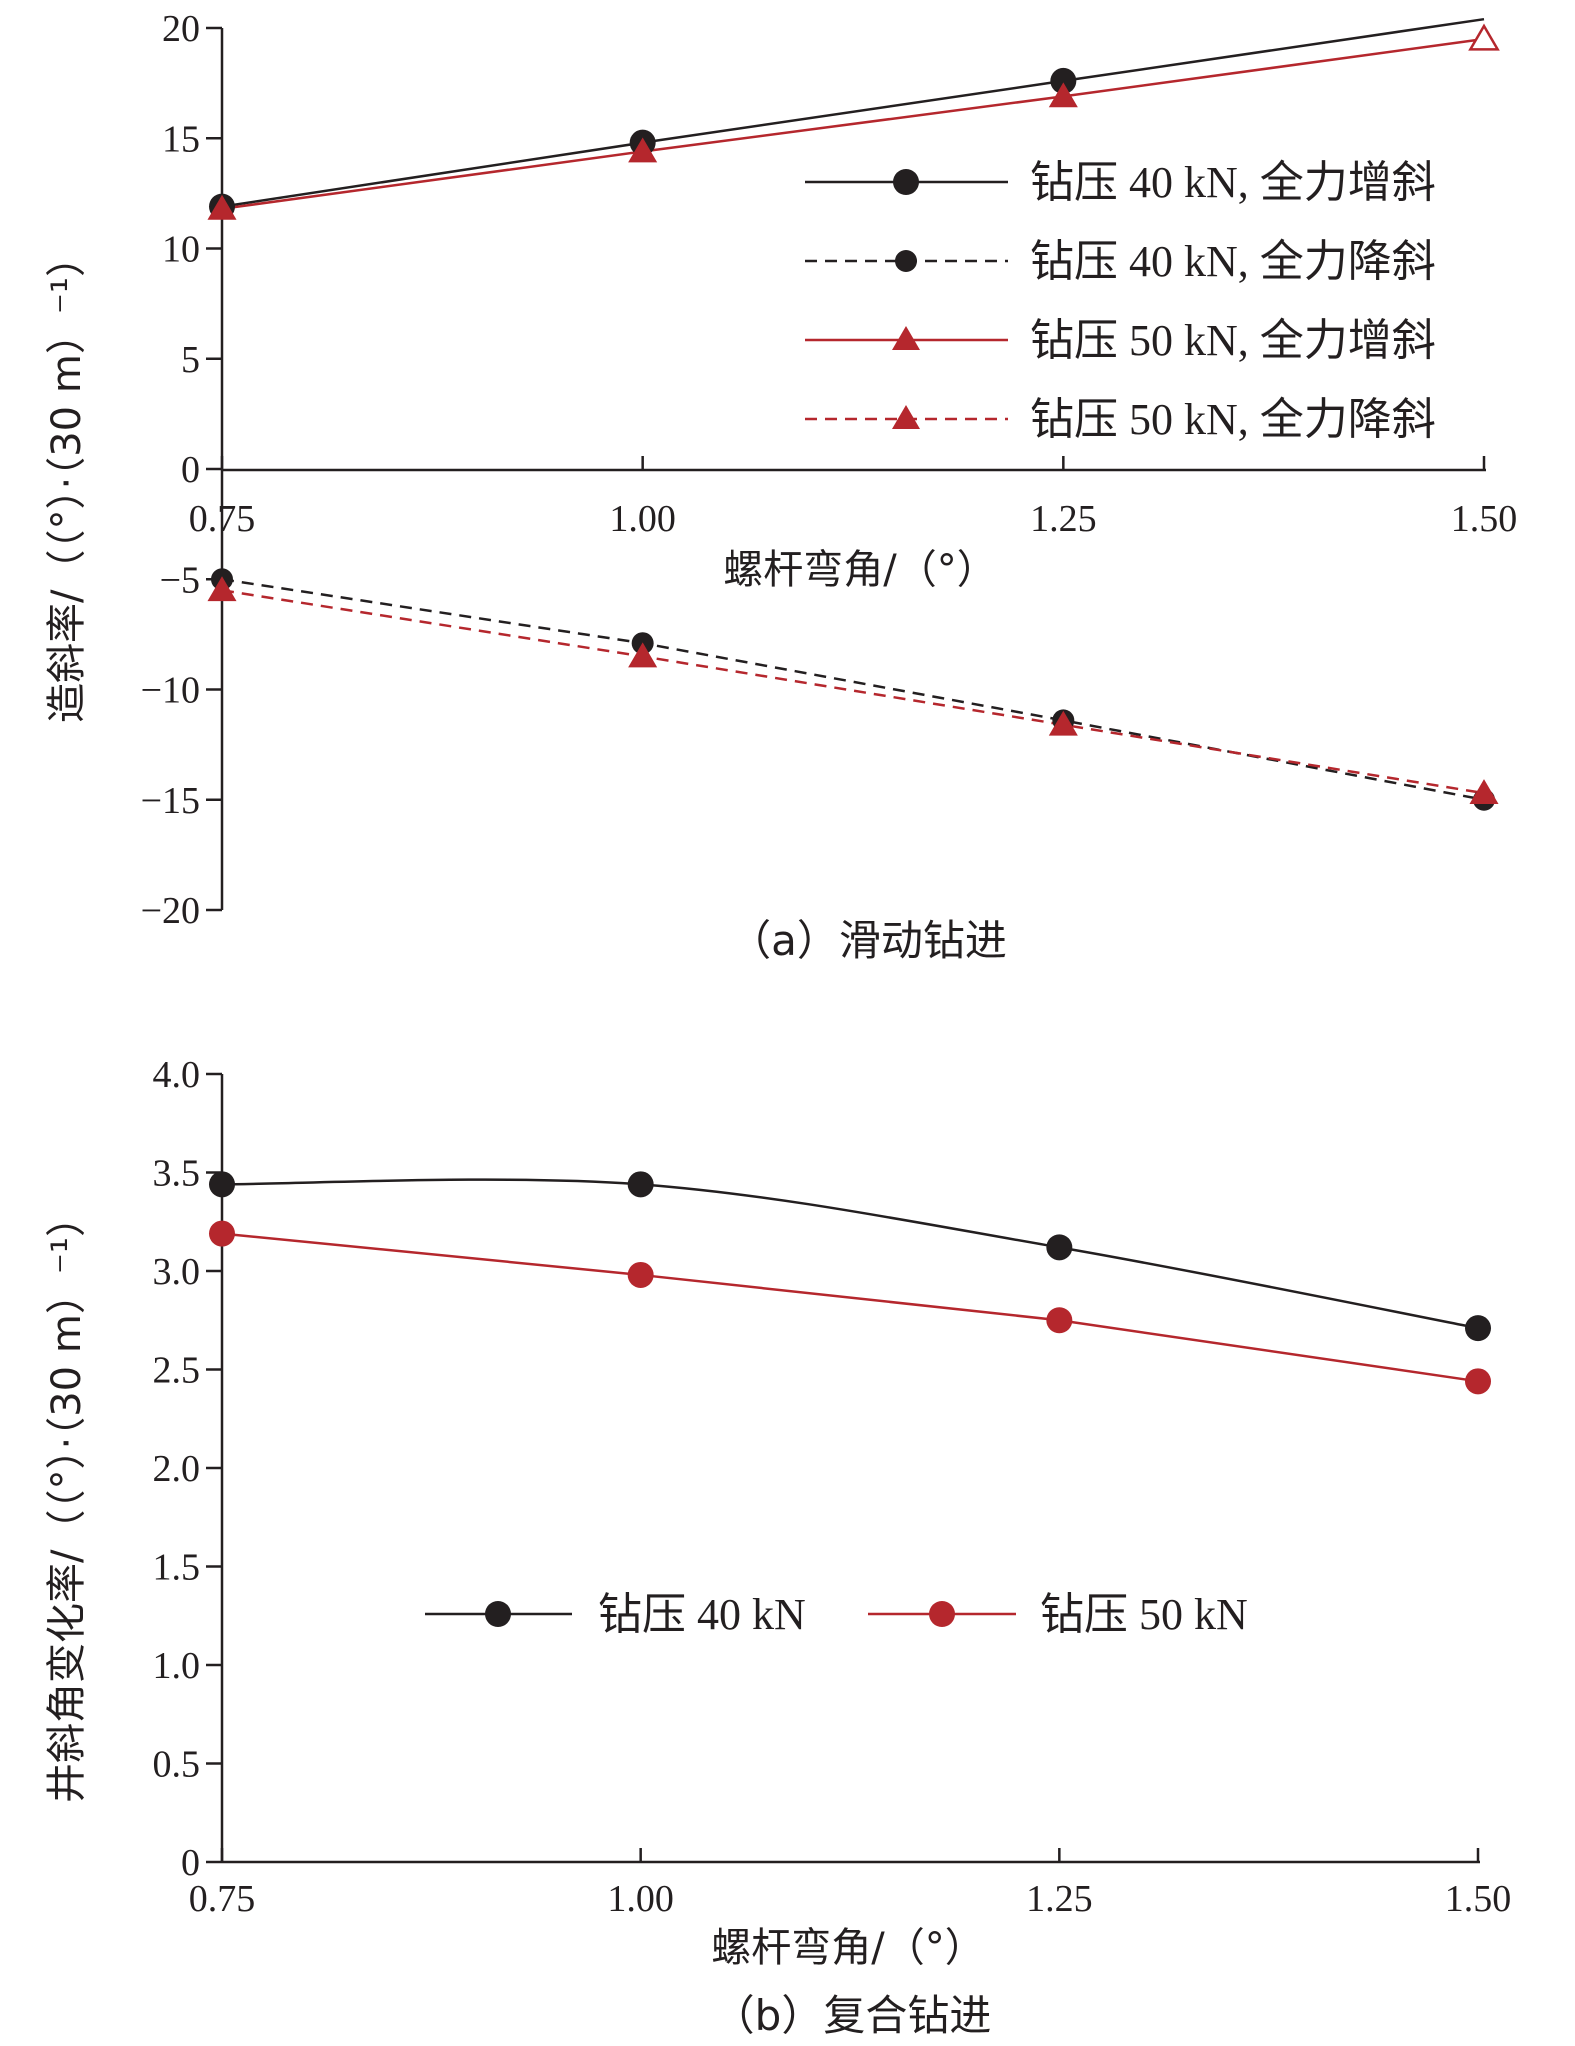 Image resolution: width=1575 pixels, height=2046 pixels. What do you see at coordinates (498, 1614) in the screenshot?
I see `legend-marker-40kn` at bounding box center [498, 1614].